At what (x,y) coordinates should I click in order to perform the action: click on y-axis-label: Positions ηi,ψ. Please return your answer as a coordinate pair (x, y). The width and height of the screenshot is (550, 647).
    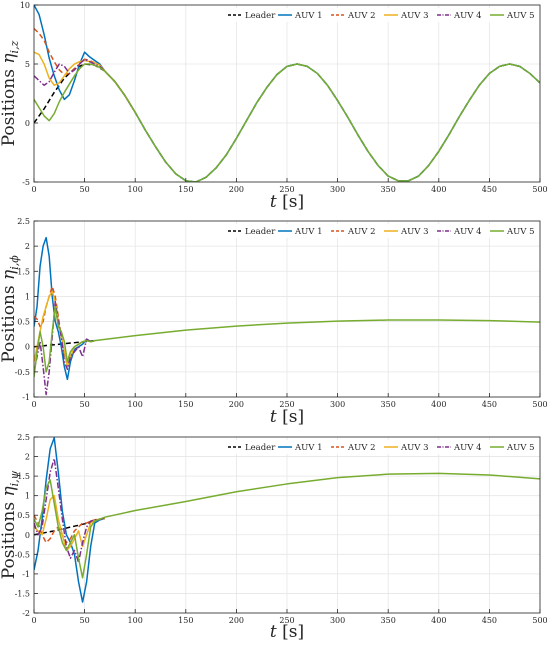
    Looking at the image, I should click on (10, 524).